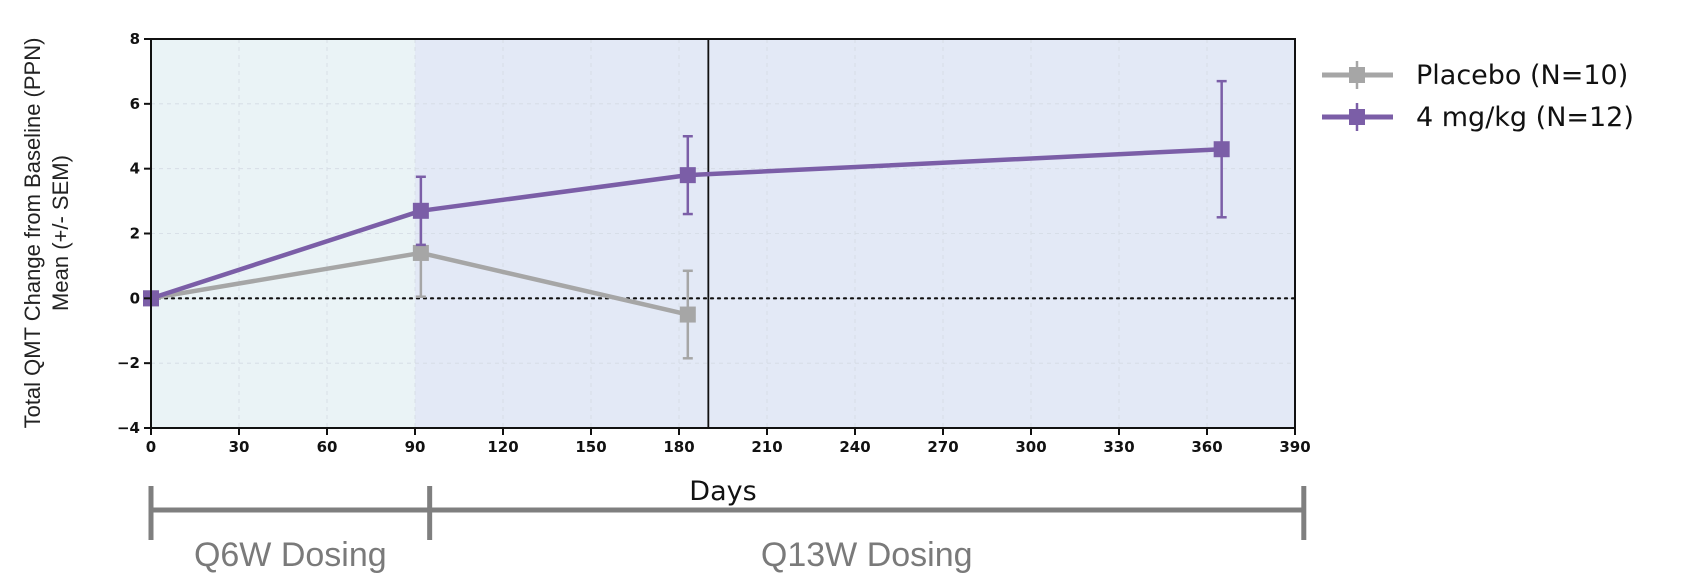 The width and height of the screenshot is (1701, 575). I want to click on x-tick-label: 90, so click(415, 447).